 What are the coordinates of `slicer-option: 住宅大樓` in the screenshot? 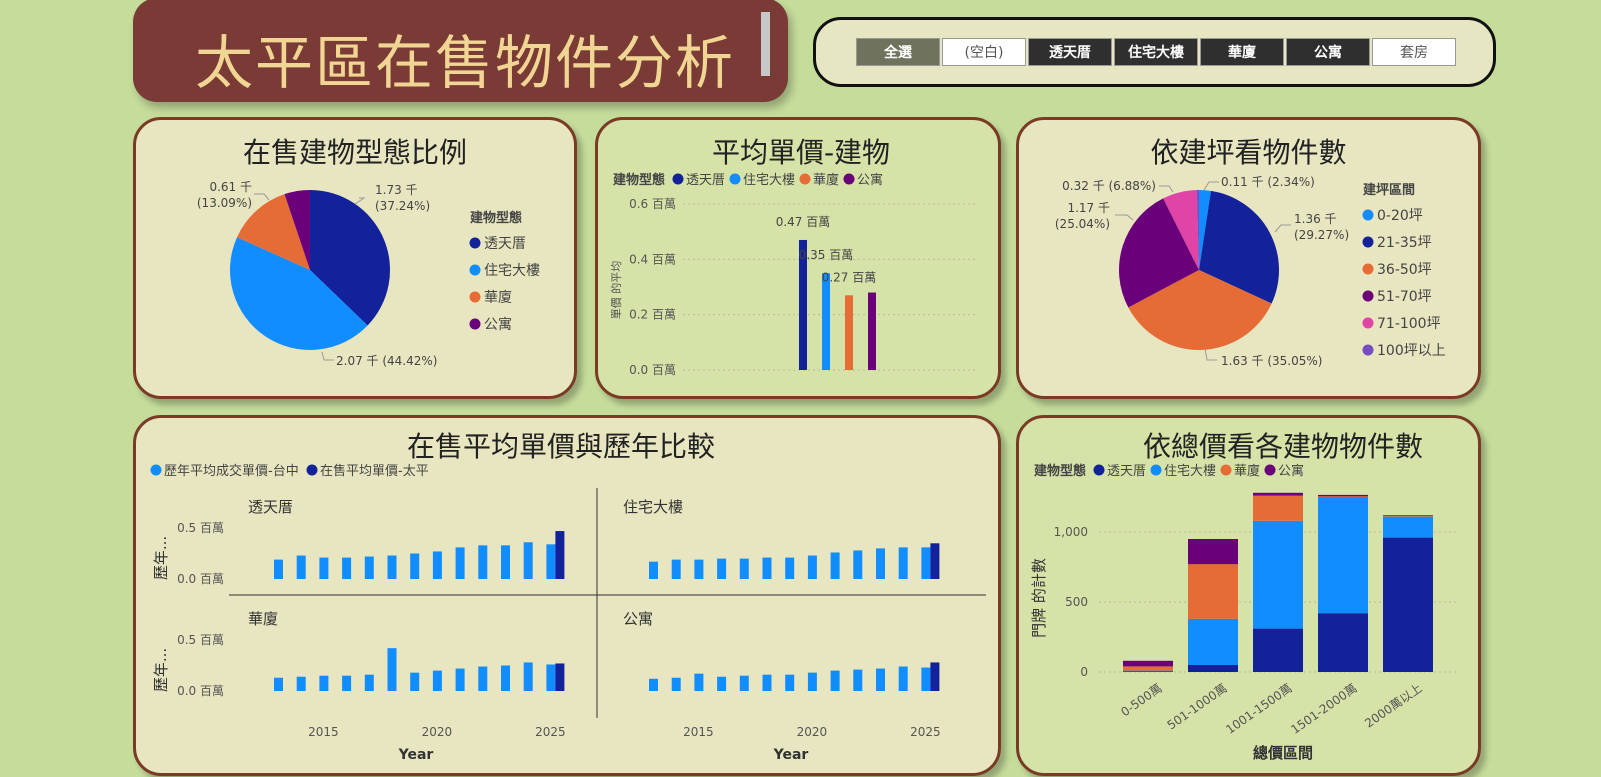 It's located at (1156, 52).